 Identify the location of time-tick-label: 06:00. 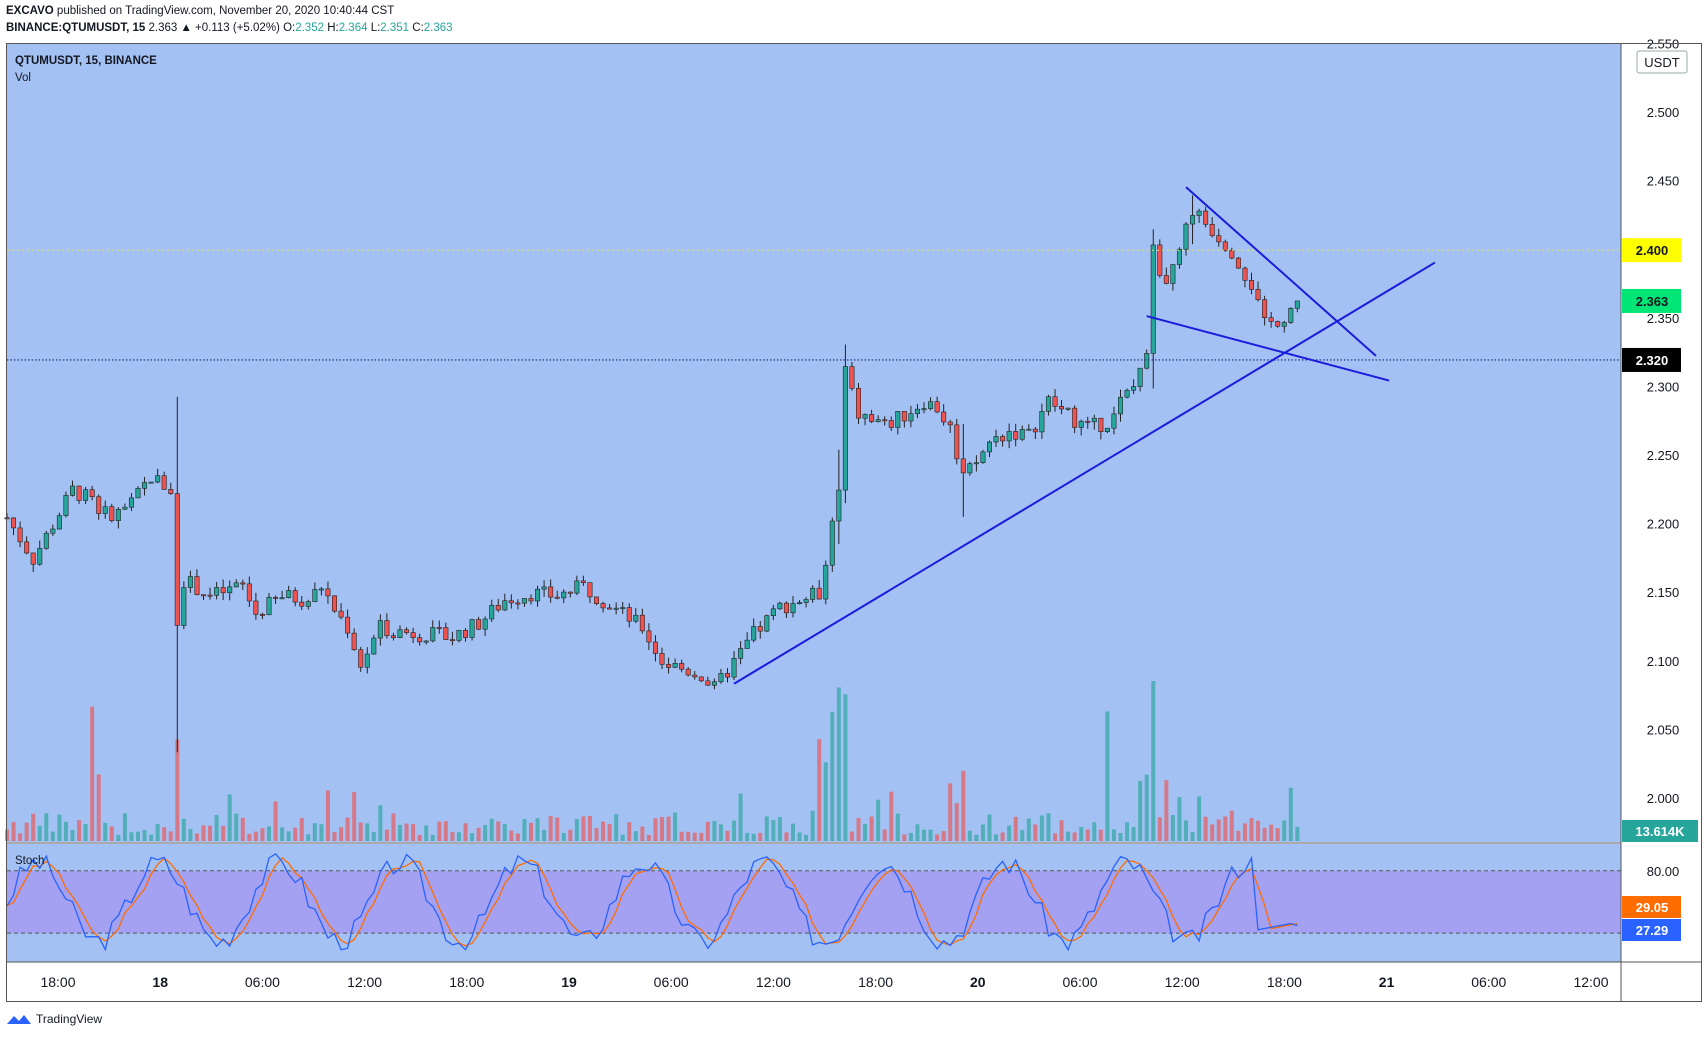
(1079, 982).